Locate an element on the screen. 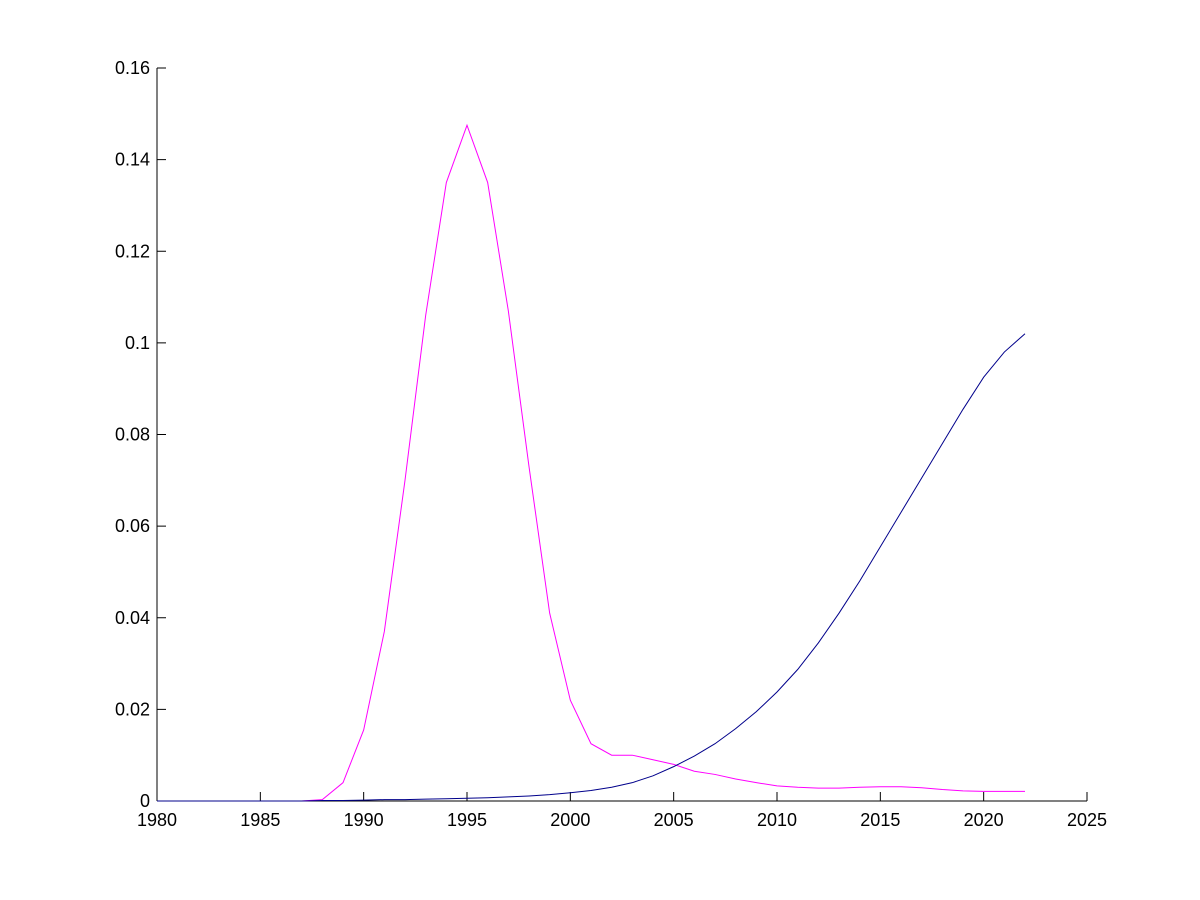  x-tick-labels: 1980 1985 1990 1995 2000 2005 2010 2015 2020 2025 is located at coordinates (622, 820).